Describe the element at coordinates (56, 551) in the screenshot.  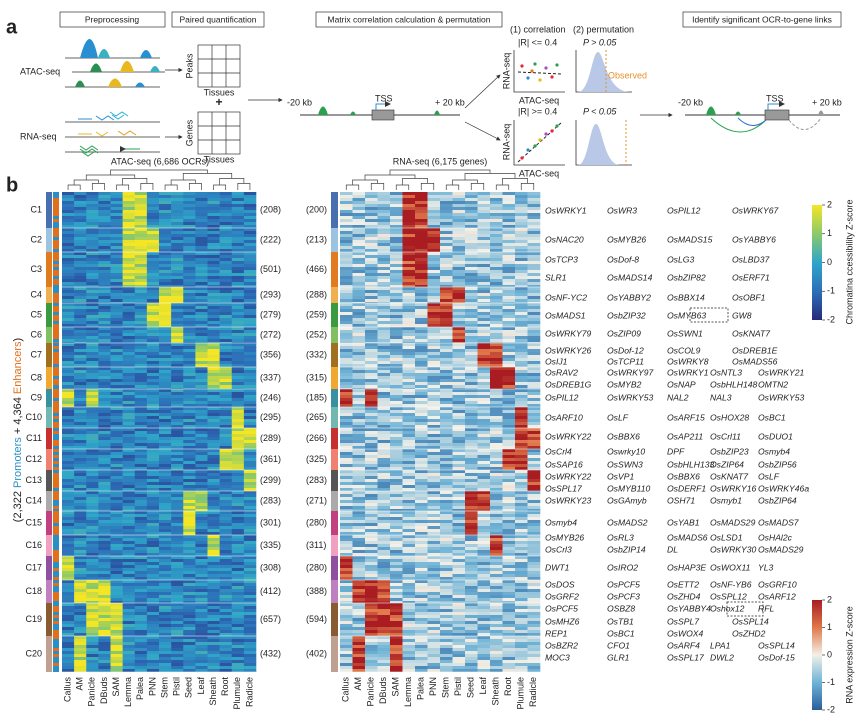
I see `region-type` at that location.